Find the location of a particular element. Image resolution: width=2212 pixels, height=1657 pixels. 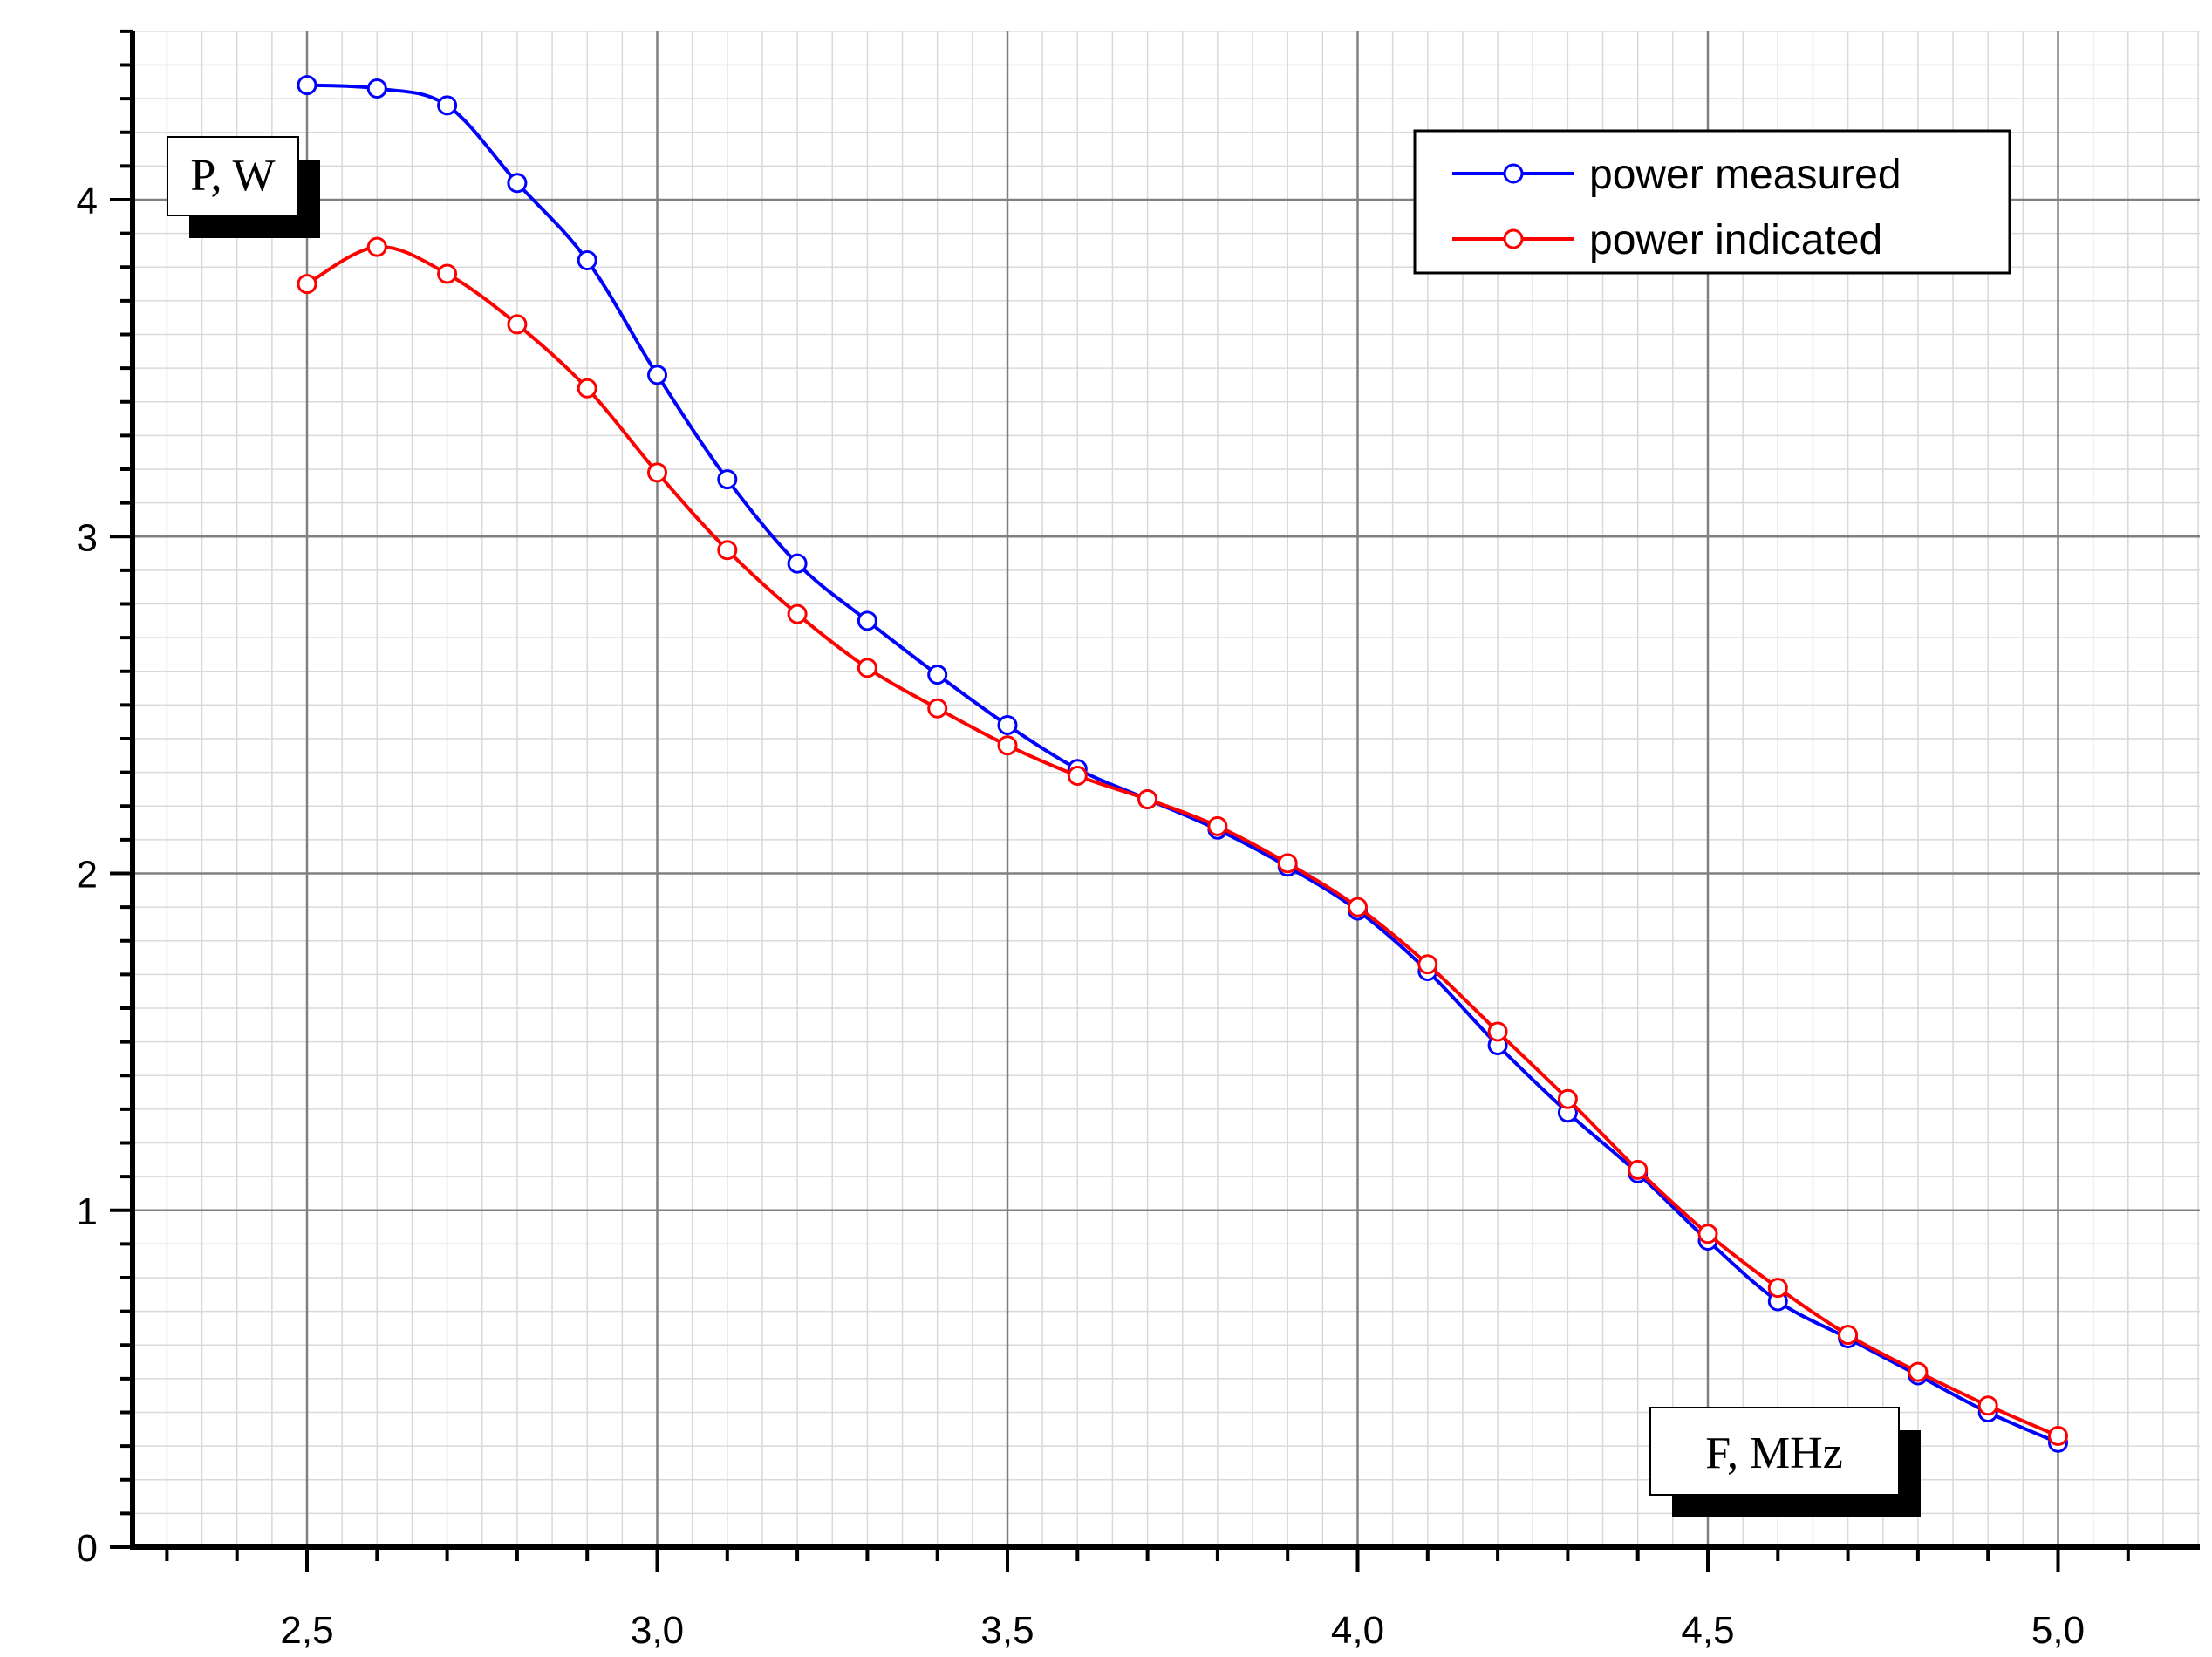

y-tick-label: 3 is located at coordinates (88, 538).